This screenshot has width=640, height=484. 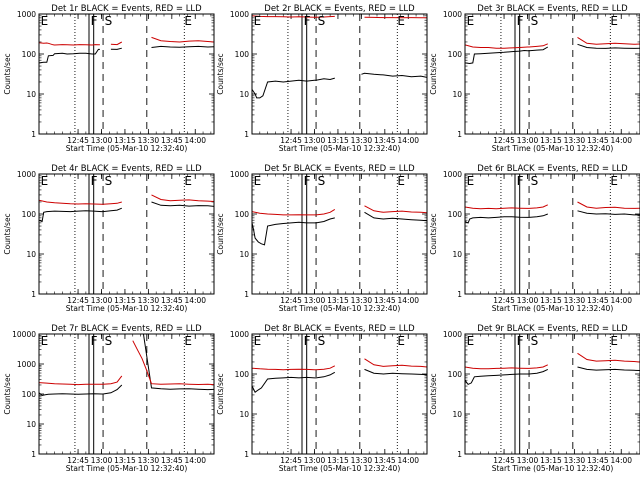 I want to click on panel-title: Det 1r BLACK = Events, RED = LLD, so click(x=126, y=9).